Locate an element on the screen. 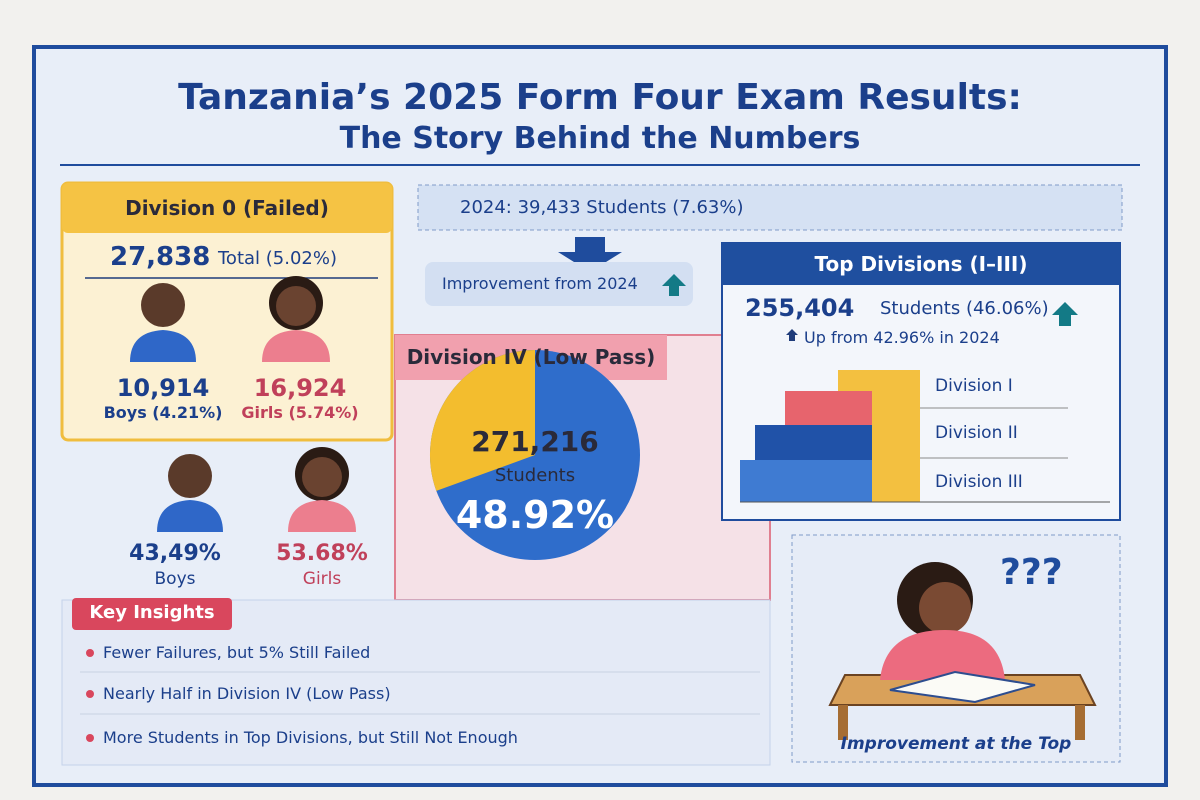  legend-label: Division II is located at coordinates (976, 433).